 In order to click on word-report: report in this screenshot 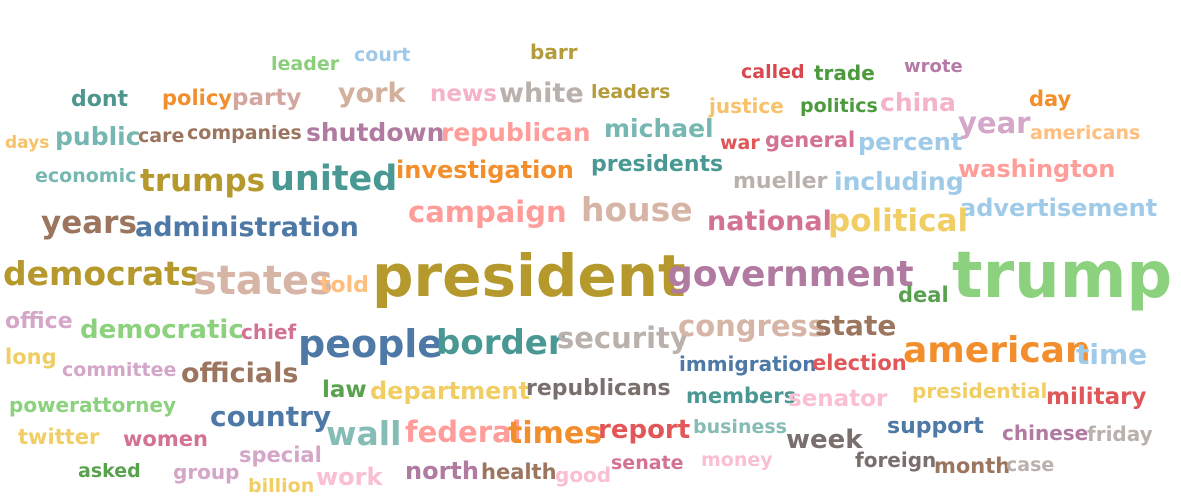, I will do `click(644, 430)`.